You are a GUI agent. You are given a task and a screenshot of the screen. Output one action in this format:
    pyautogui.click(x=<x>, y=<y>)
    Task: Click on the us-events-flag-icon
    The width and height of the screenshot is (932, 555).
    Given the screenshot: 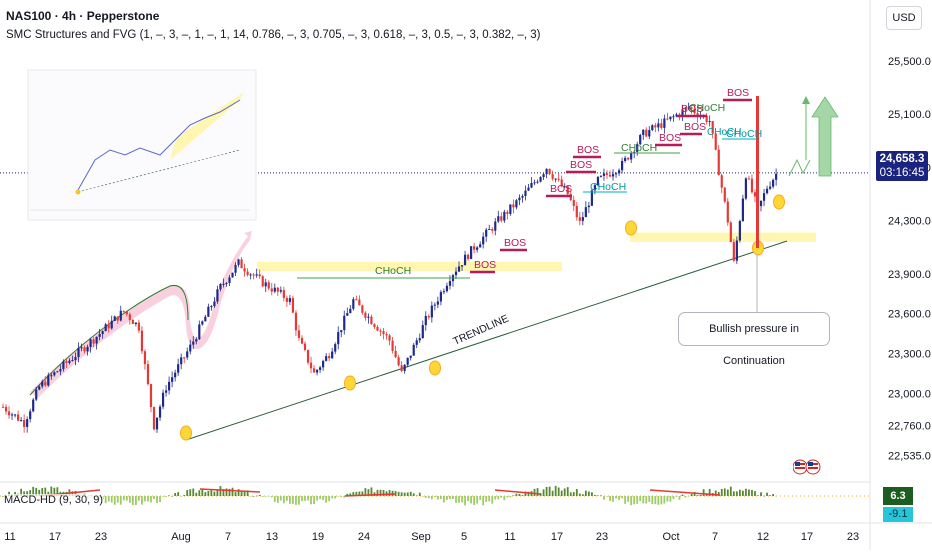 What is the action you would take?
    pyautogui.click(x=807, y=467)
    